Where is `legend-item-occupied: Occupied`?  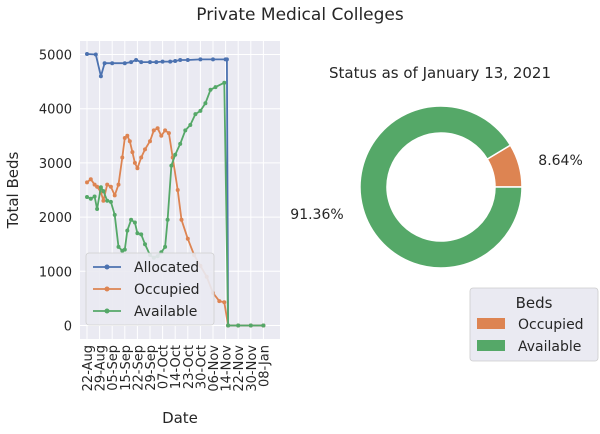 legend-item-occupied: Occupied is located at coordinates (146, 290).